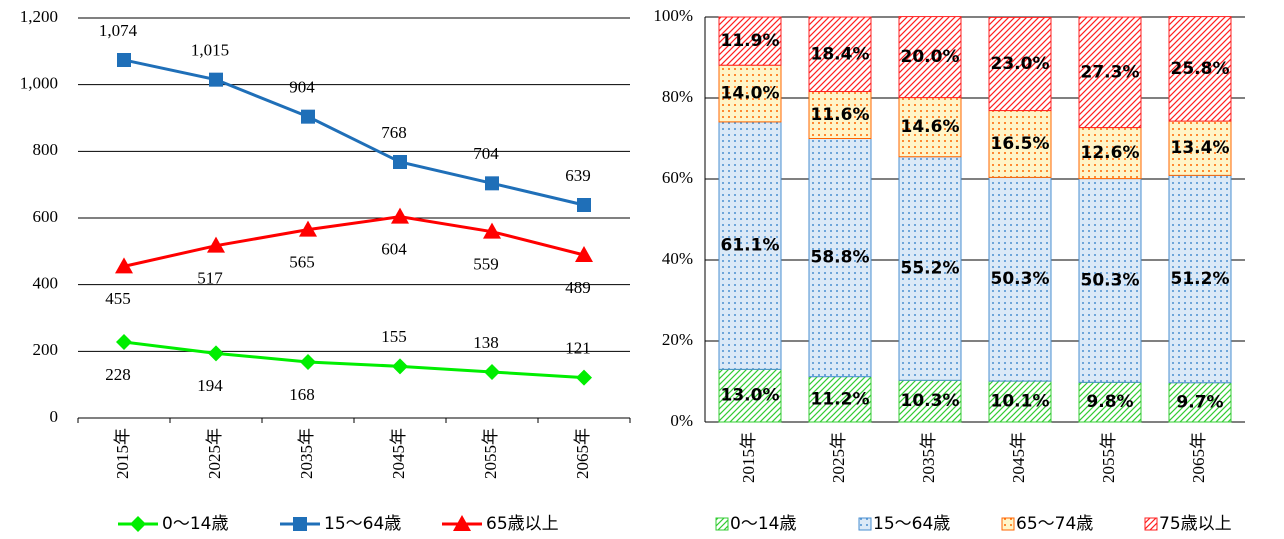 The width and height of the screenshot is (1284, 539). I want to click on data-label: 23.0%, so click(1020, 64).